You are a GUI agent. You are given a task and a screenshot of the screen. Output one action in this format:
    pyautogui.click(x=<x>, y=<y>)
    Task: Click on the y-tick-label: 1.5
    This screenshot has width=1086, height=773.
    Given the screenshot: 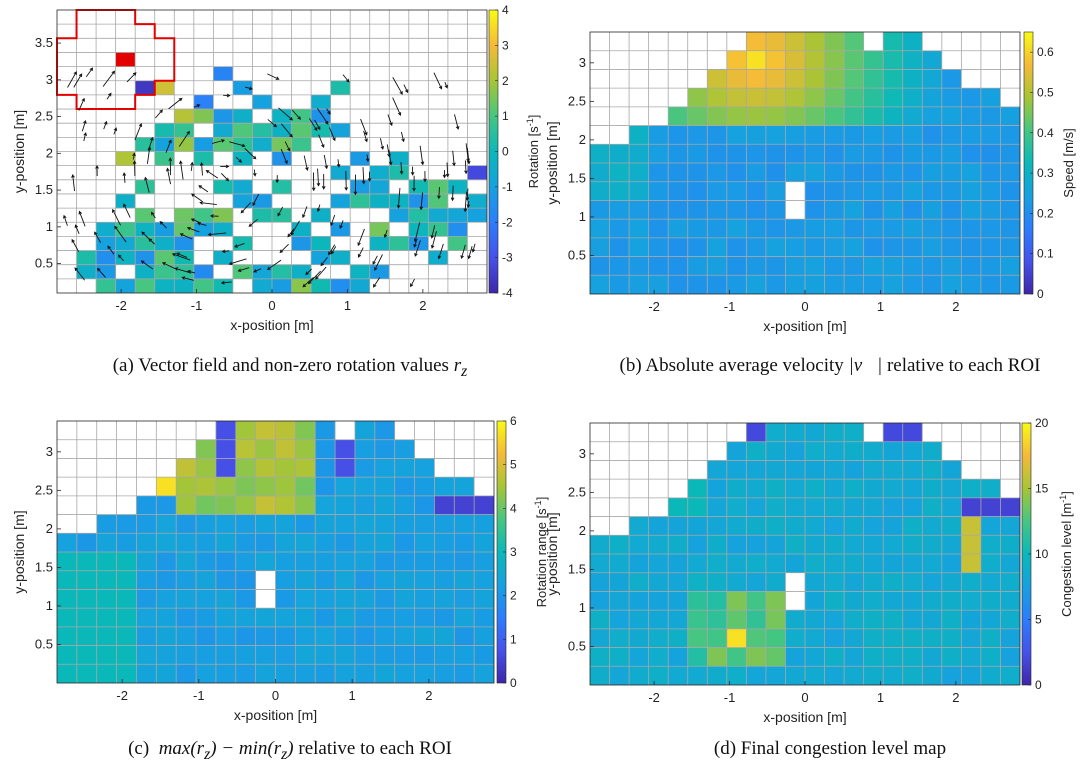 What is the action you would take?
    pyautogui.click(x=577, y=568)
    